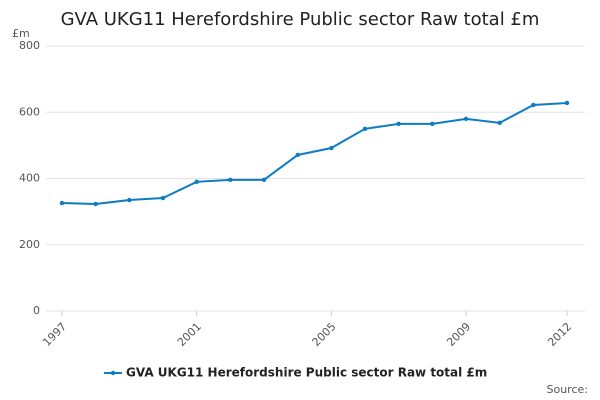  I want to click on y-tick-label: 800, so click(29, 45).